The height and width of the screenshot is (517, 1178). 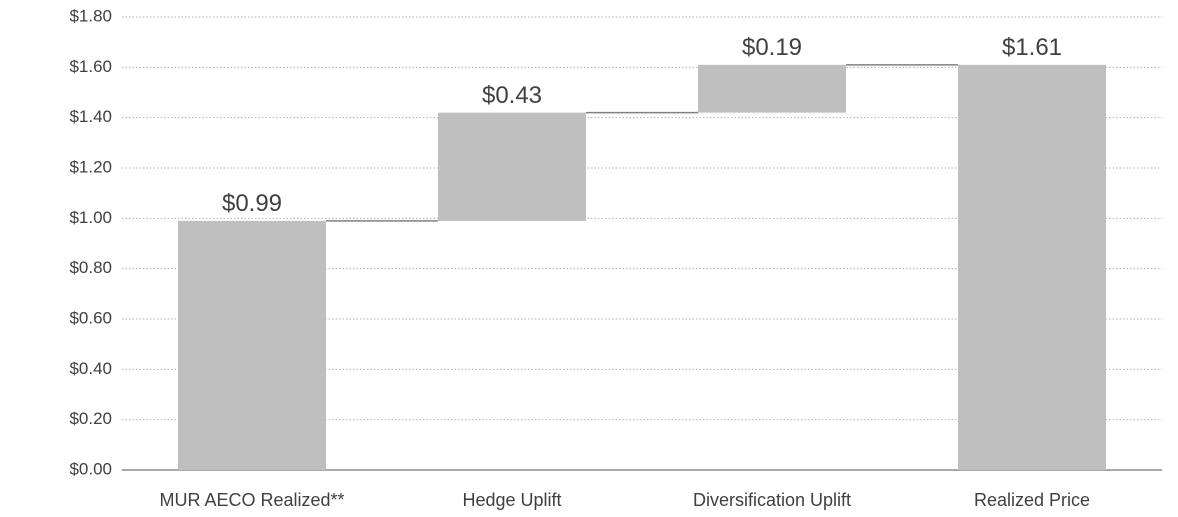 What do you see at coordinates (90, 418) in the screenshot?
I see `y-tick-label: $0.20` at bounding box center [90, 418].